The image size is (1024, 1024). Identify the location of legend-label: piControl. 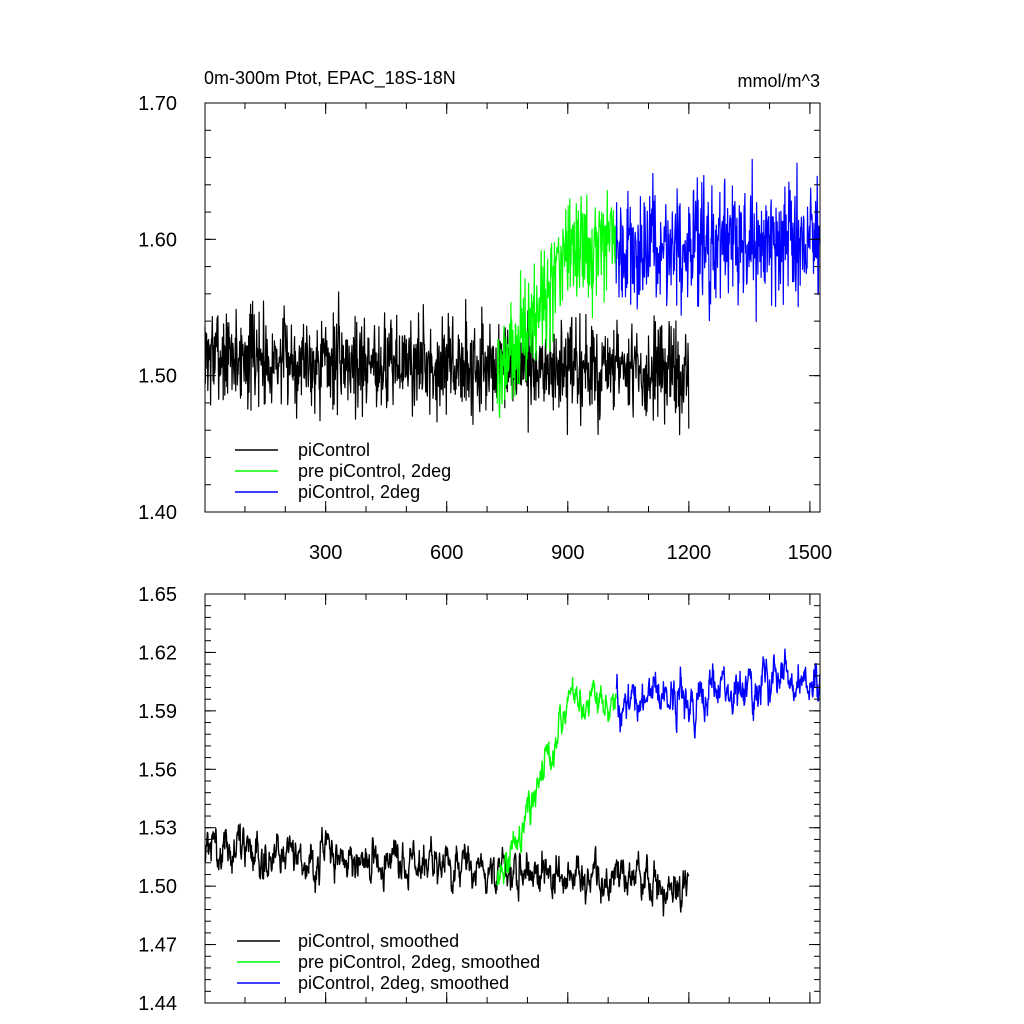
(334, 450).